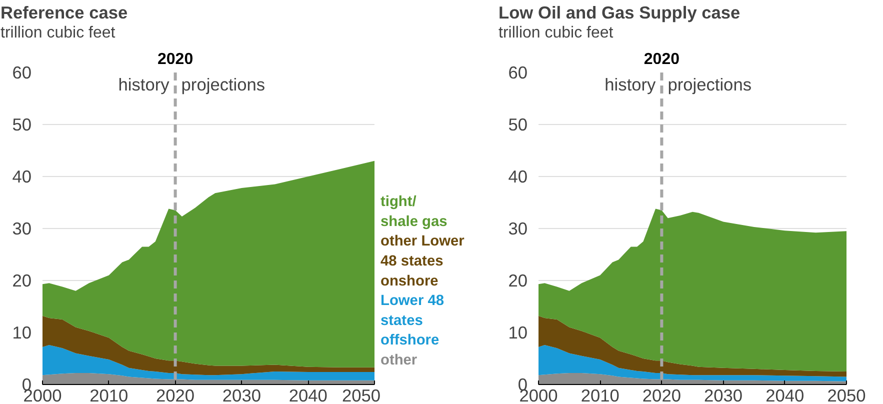 This screenshot has width=883, height=404. I want to click on series-label: Lower 48 states offshore, so click(412, 321).